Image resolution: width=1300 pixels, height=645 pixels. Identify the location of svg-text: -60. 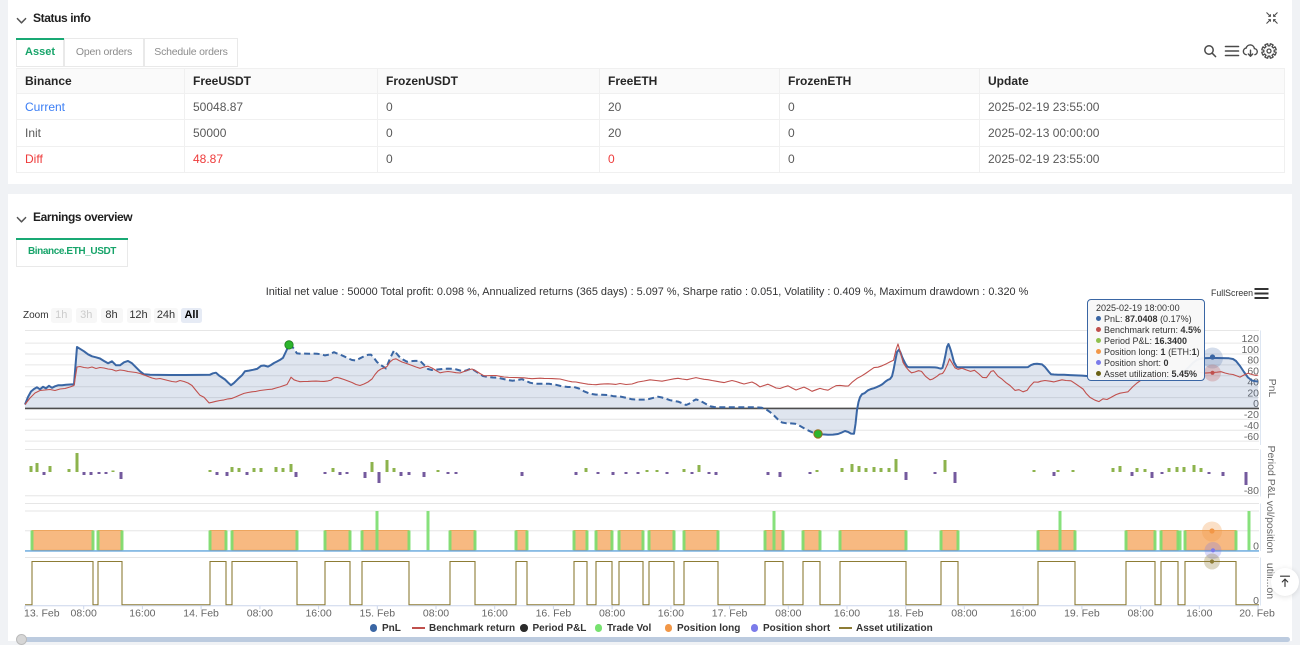
(1251, 437).